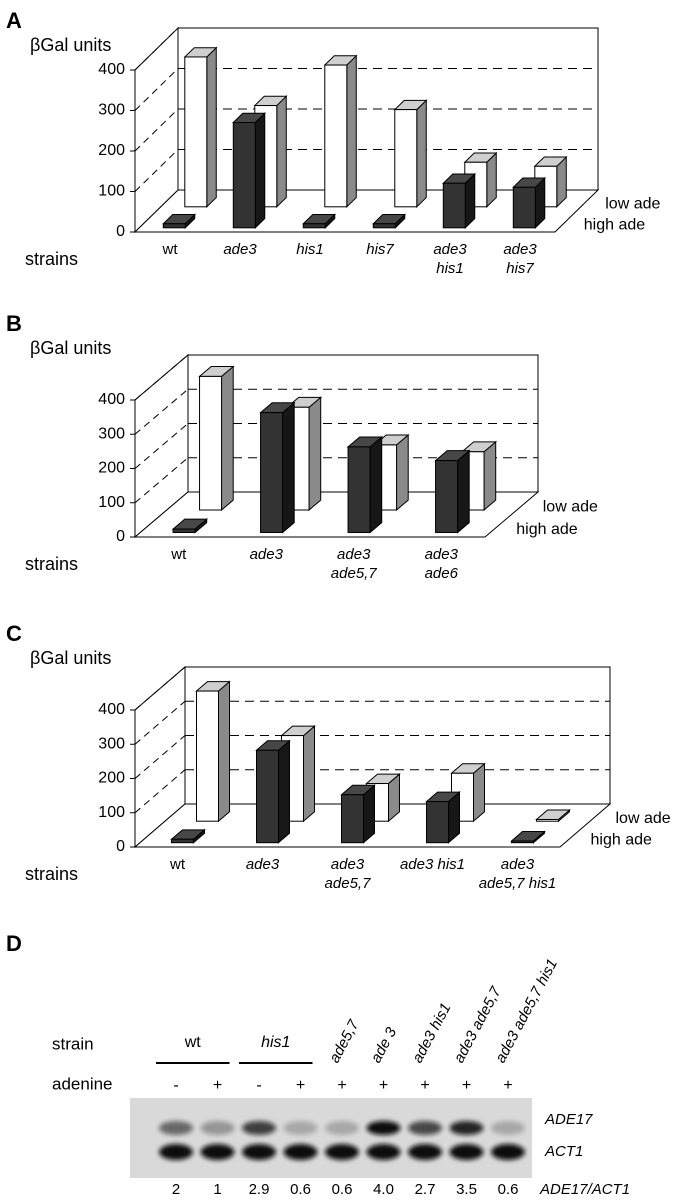 Image resolution: width=676 pixels, height=1200 pixels. Describe the element at coordinates (380, 249) in the screenshot. I see `x-tick-label: his7` at that location.